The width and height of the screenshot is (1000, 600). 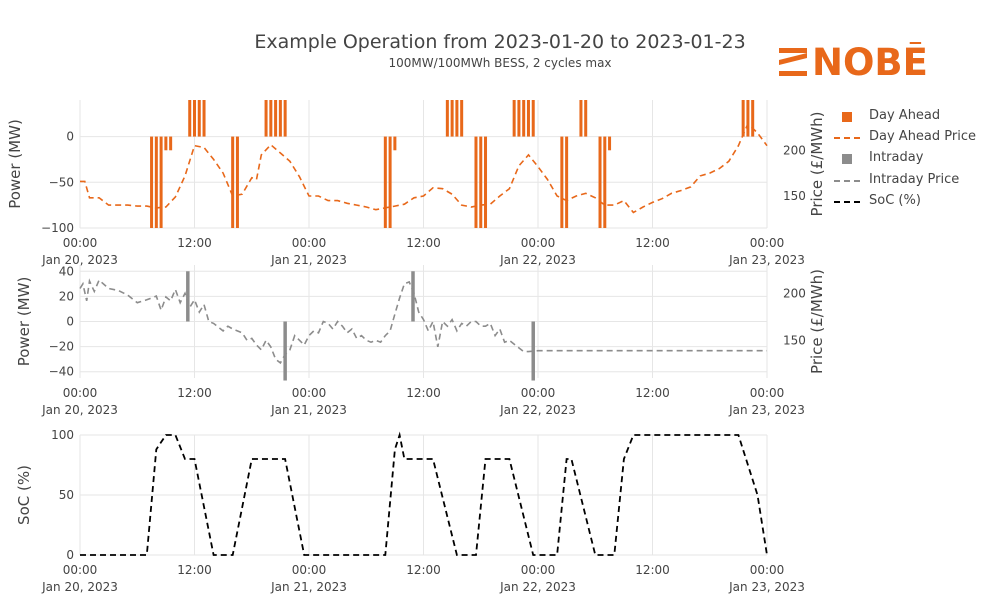 I want to click on brand-logo: NOBĒ, so click(x=870, y=63).